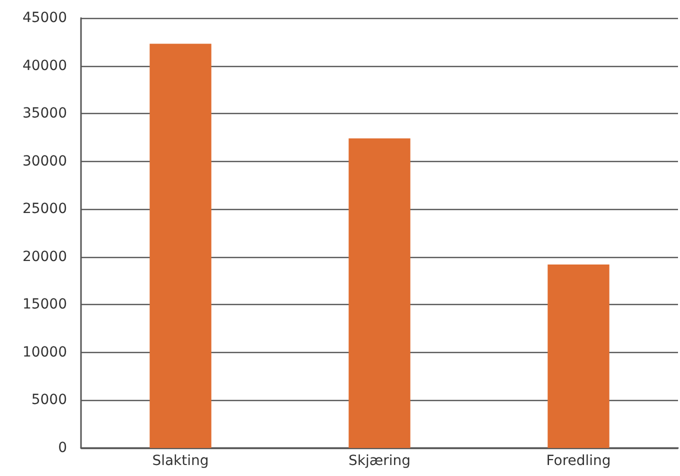  Describe the element at coordinates (379, 461) in the screenshot. I see `x-tick-label: Skjæring` at that location.